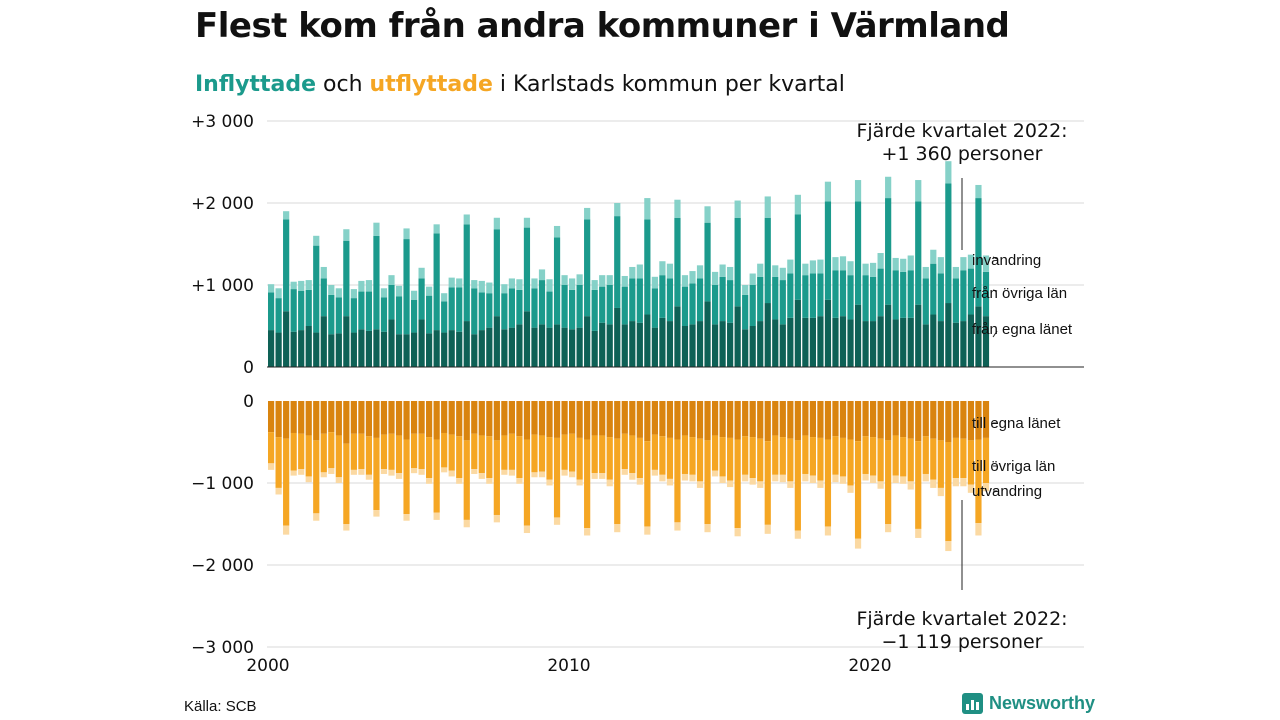 This screenshot has height=720, width=1280. What do you see at coordinates (568, 666) in the screenshot?
I see `x-tick-label: 2010` at bounding box center [568, 666].